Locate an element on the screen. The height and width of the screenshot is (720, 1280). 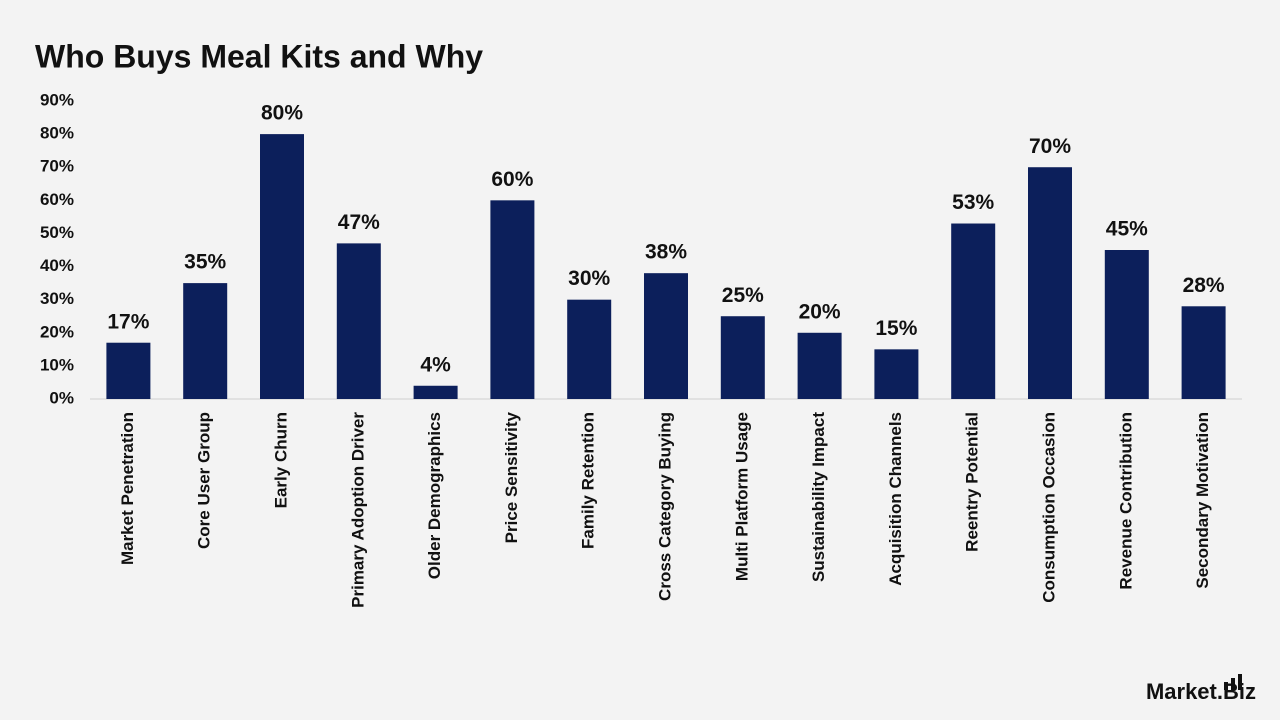
x-tick-label: Core User Group is located at coordinates (204, 480).